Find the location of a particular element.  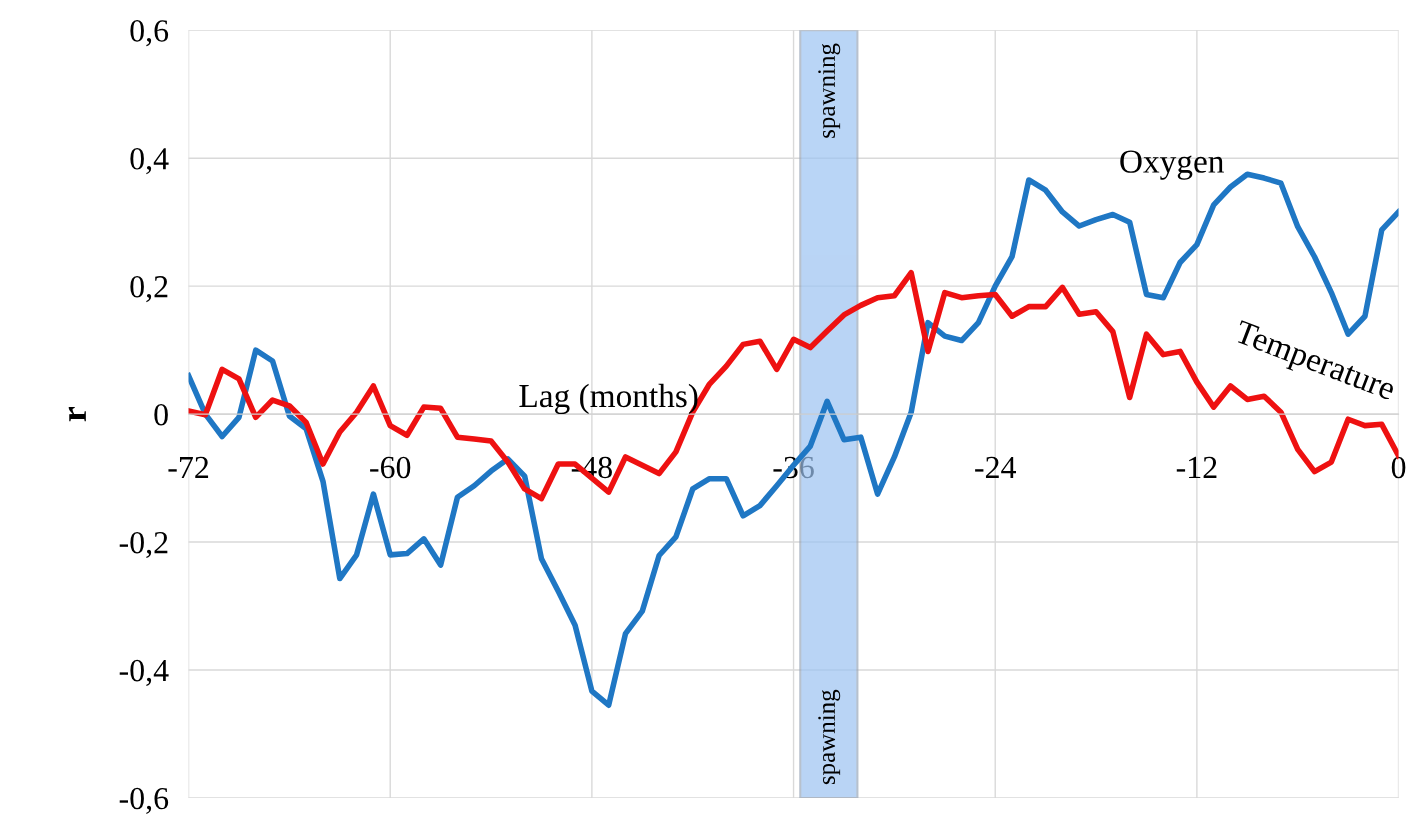

y-tick-label: 0,6 is located at coordinates (149, 33).